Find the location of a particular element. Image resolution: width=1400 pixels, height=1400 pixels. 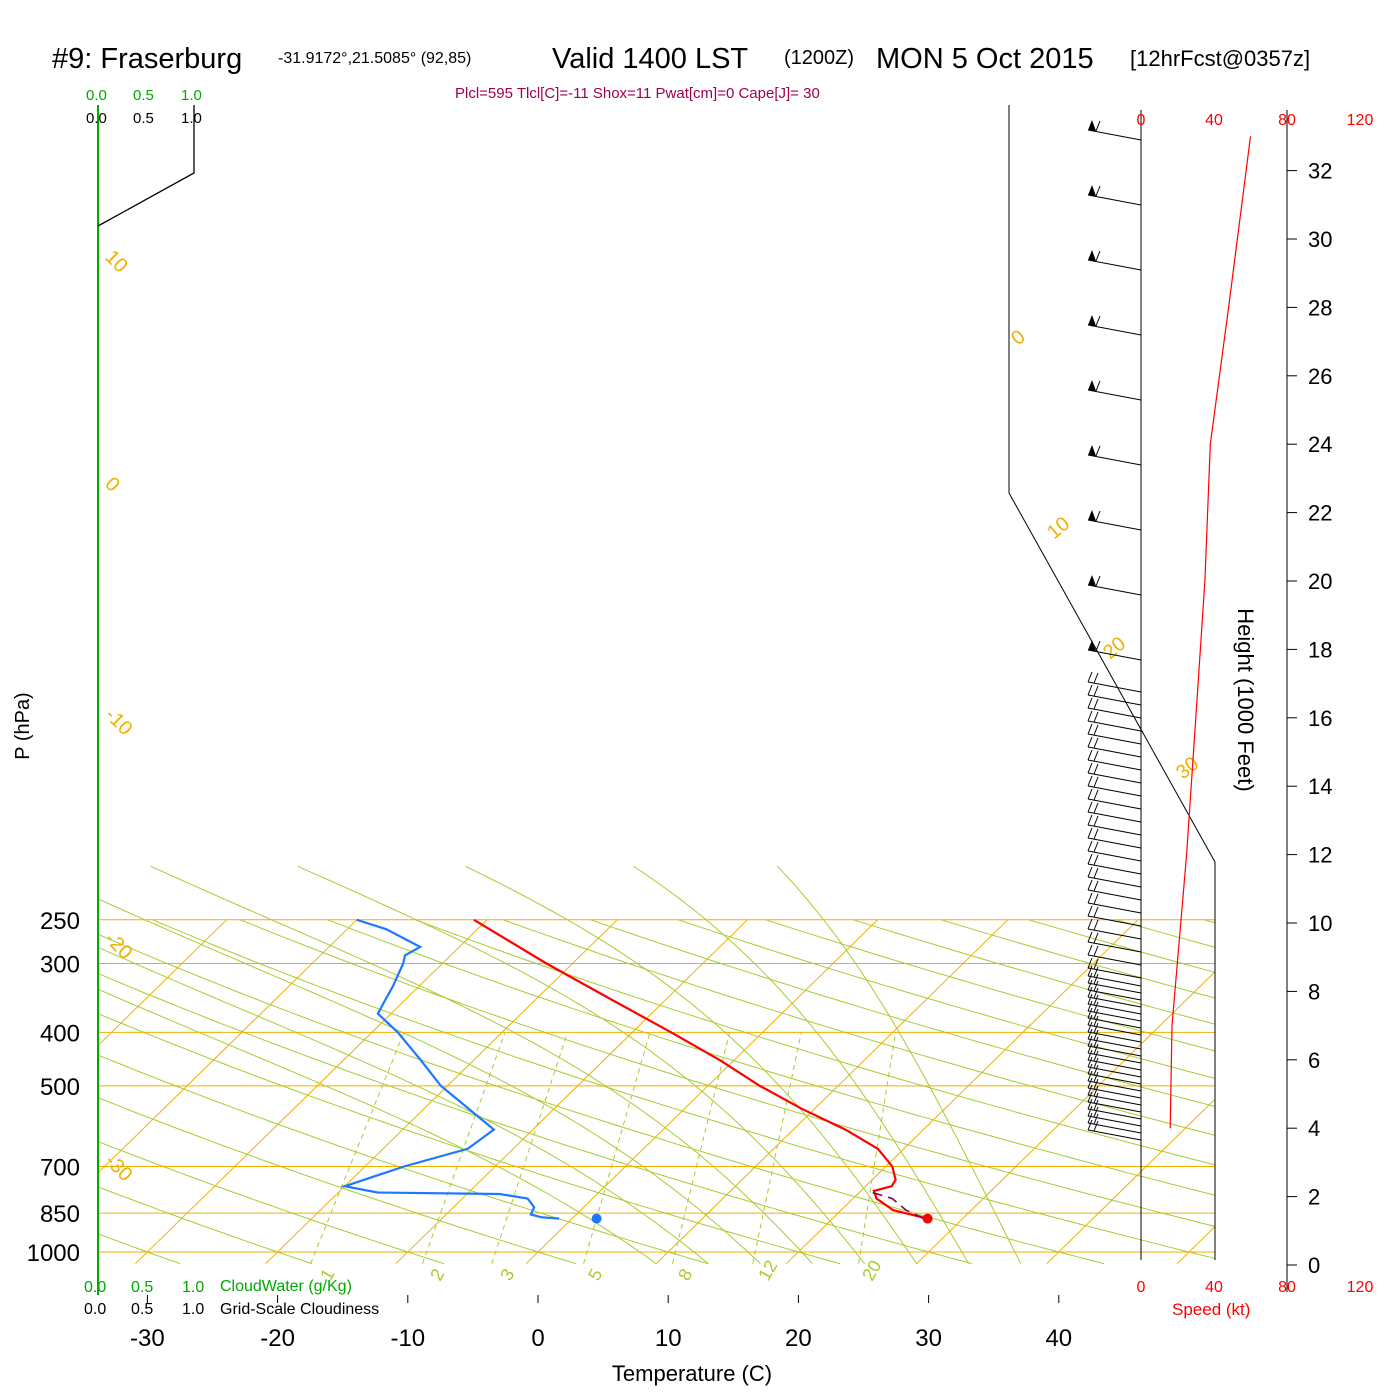

pressure-tick-label: 300 is located at coordinates (60, 965).